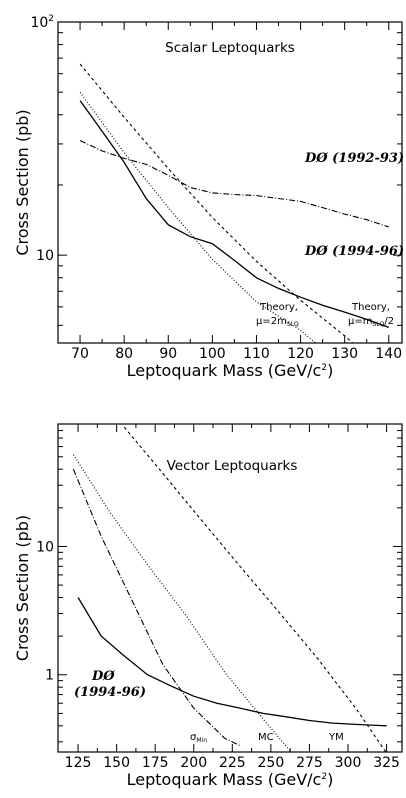  What do you see at coordinates (344, 354) in the screenshot?
I see `x-tick-label: 130` at bounding box center [344, 354].